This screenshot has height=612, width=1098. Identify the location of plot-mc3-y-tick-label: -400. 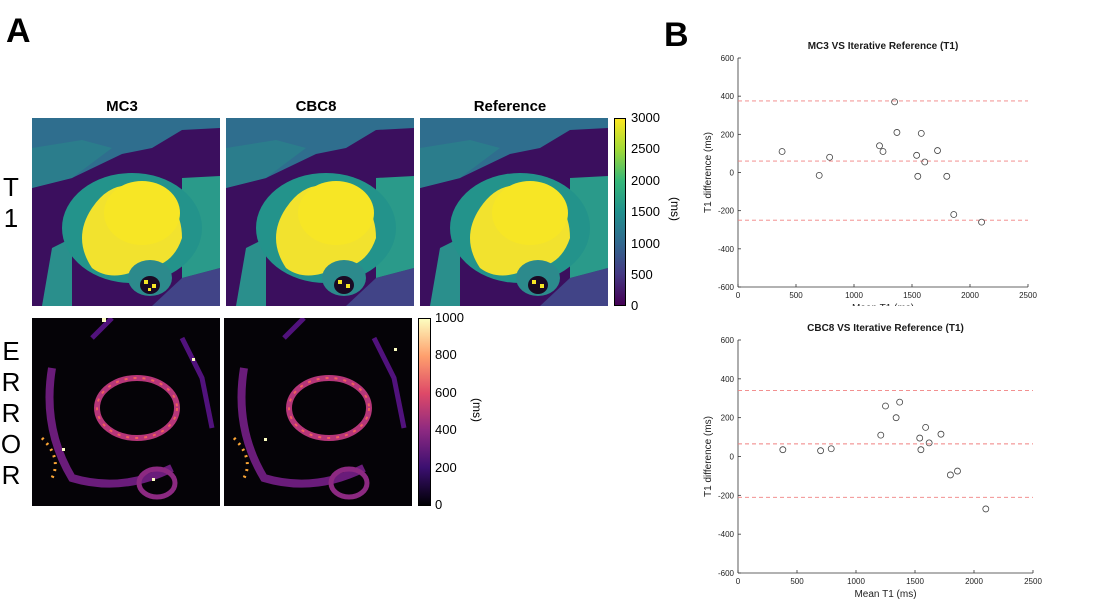
(726, 249).